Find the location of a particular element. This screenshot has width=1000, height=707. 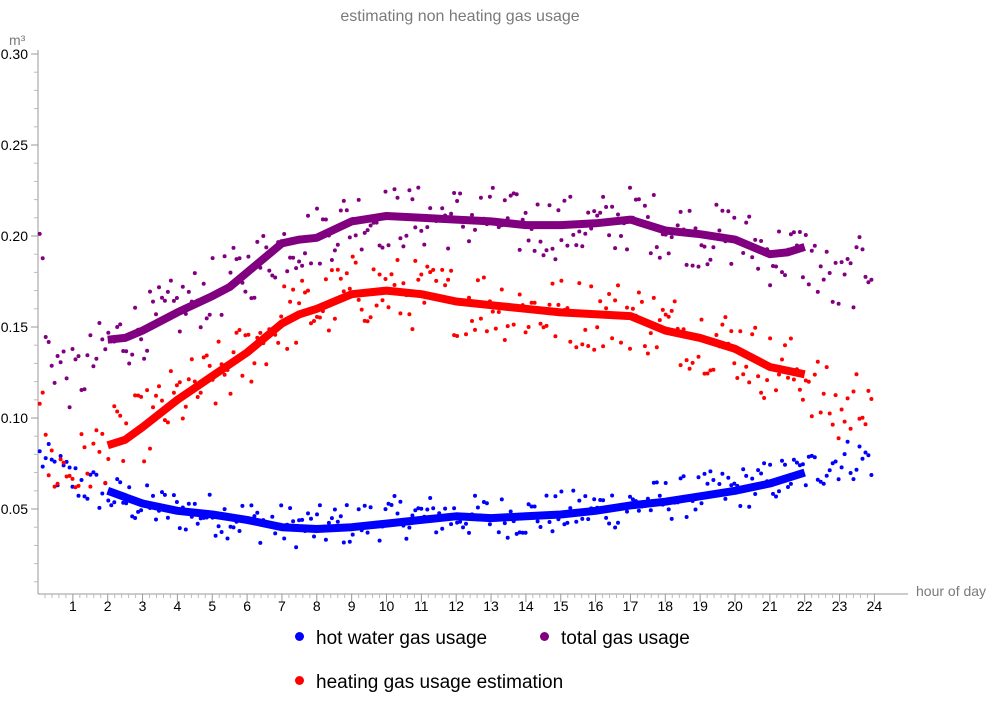

x-tick-label: 24 is located at coordinates (875, 606).